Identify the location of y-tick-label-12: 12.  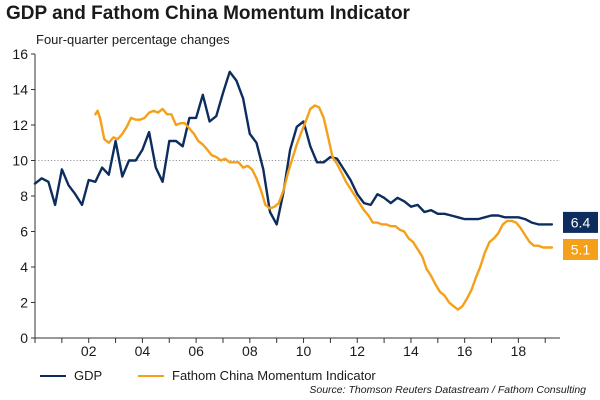
(20, 125).